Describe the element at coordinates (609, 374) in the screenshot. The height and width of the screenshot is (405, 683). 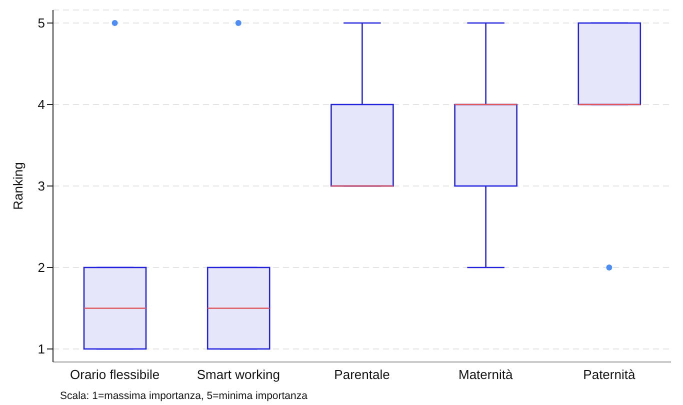
I see `x-tick-label: Paternità` at that location.